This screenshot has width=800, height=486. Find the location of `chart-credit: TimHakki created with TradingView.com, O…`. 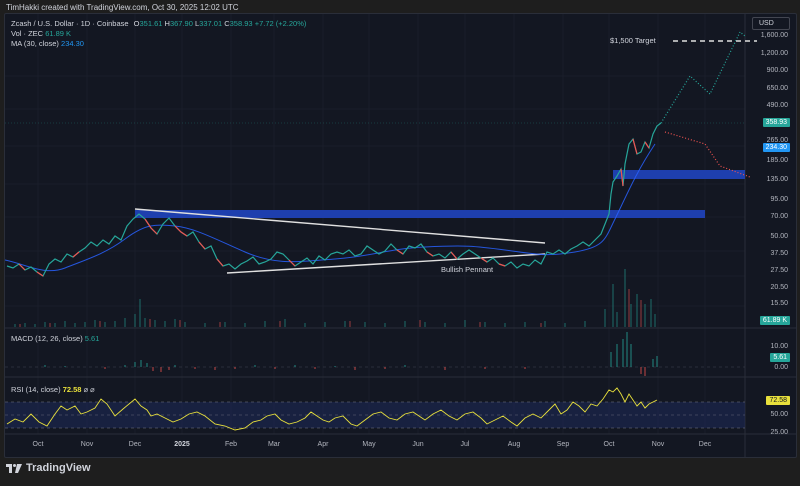

chart-credit: TimHakki created with TradingView.com, O… is located at coordinates (122, 7).